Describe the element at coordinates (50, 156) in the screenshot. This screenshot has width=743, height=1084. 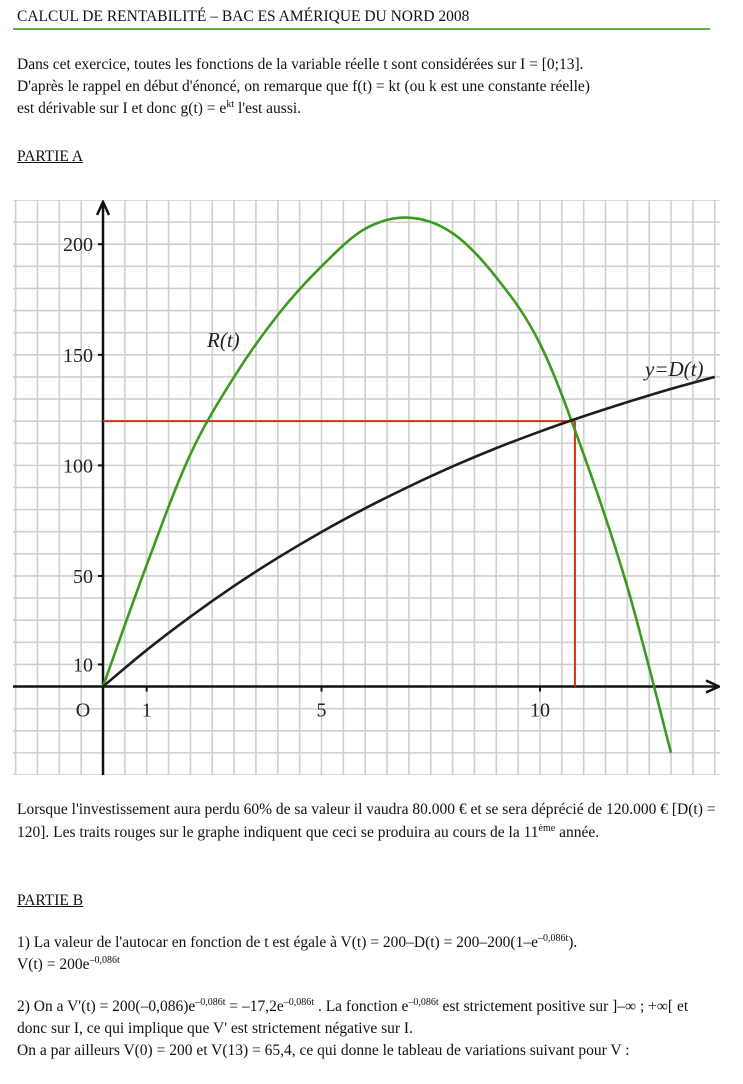
I see `section-title: PARTIE A` at that location.